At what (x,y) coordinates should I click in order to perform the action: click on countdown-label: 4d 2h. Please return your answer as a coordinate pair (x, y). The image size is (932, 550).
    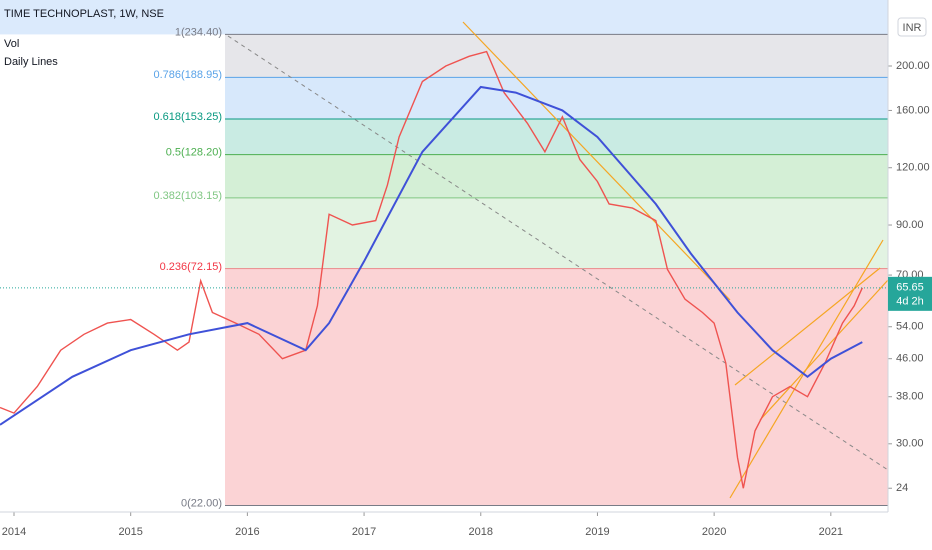
    Looking at the image, I should click on (910, 302).